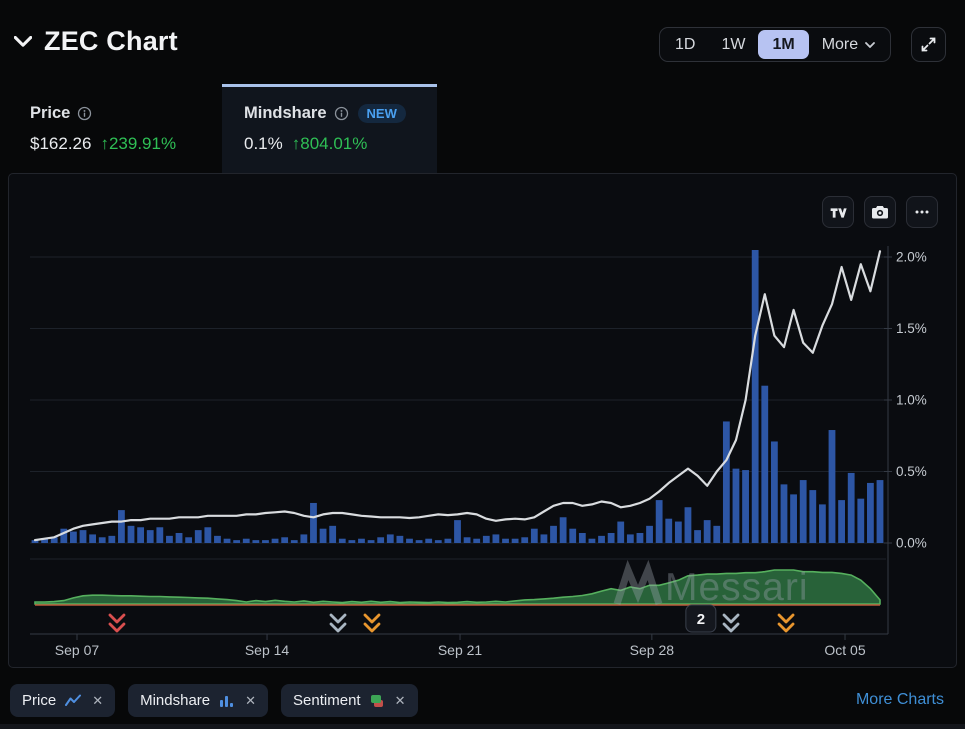 This screenshot has height=729, width=965. What do you see at coordinates (928, 44) in the screenshot?
I see `fullscreen-button` at bounding box center [928, 44].